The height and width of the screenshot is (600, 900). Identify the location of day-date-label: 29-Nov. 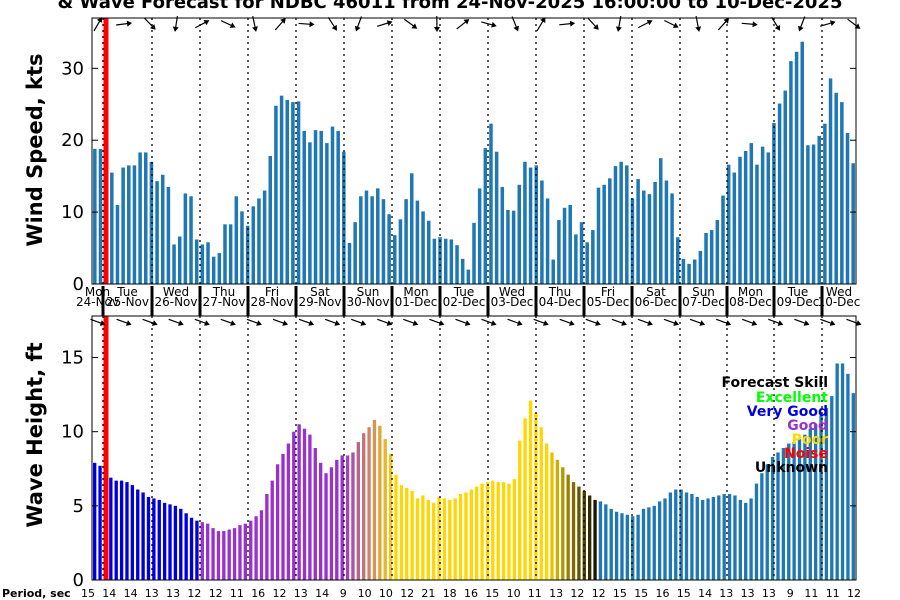
(319, 302).